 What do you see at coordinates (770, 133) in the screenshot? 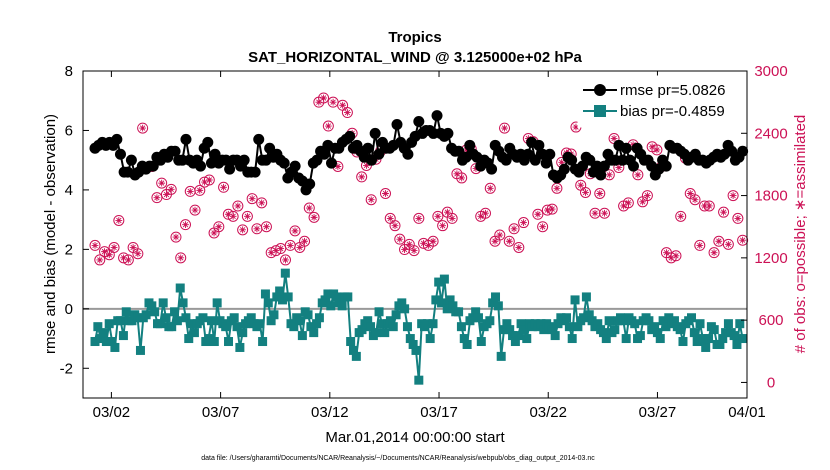
I see `y-tick-label-right: 2400` at bounding box center [770, 133].